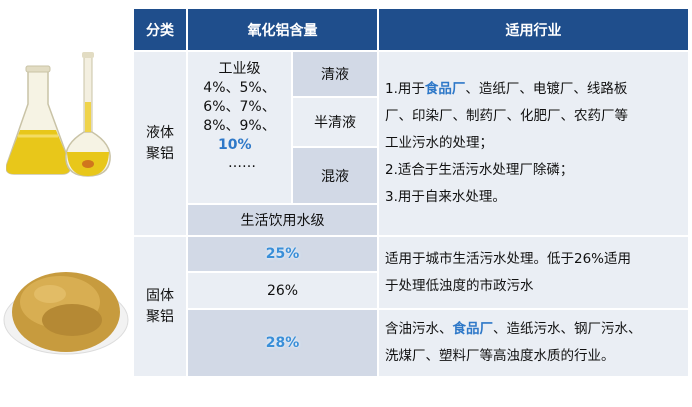  Describe the element at coordinates (160, 306) in the screenshot. I see `category-solid: 固体 聚铝` at that location.